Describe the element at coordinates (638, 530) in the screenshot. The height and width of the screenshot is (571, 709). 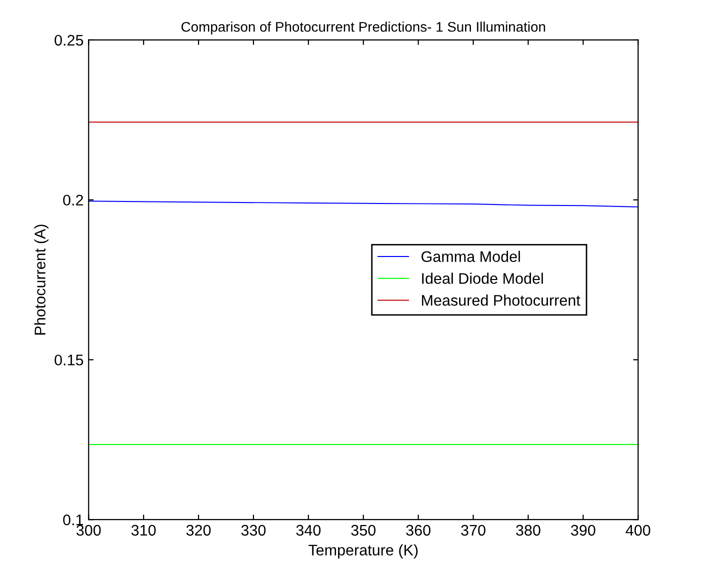
I see `x-tick-label: 400` at that location.